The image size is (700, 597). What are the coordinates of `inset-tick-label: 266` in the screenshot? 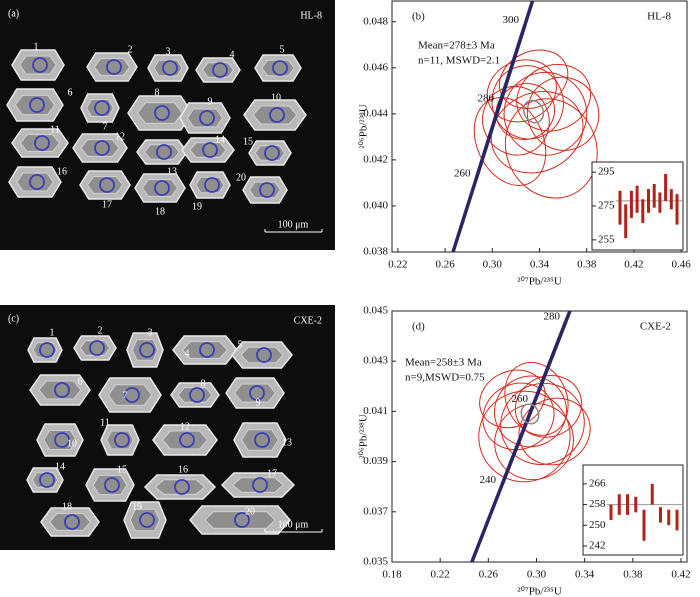 It's located at (597, 483).